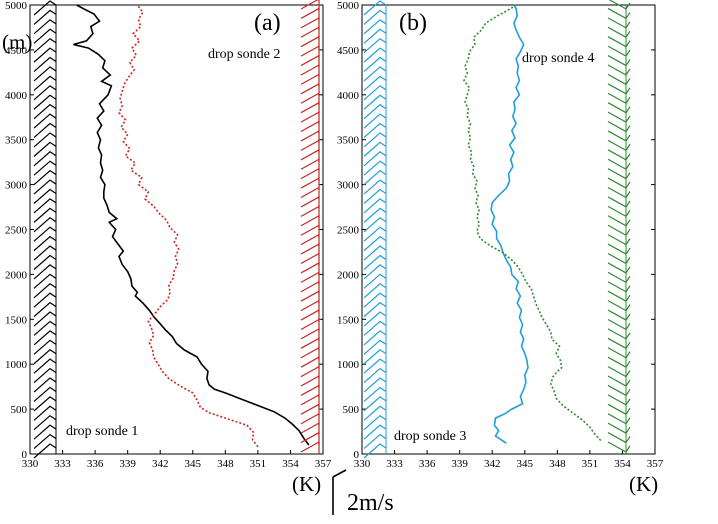 The height and width of the screenshot is (524, 718). What do you see at coordinates (643, 484) in the screenshot?
I see `x-unit-label-b: (K)` at bounding box center [643, 484].